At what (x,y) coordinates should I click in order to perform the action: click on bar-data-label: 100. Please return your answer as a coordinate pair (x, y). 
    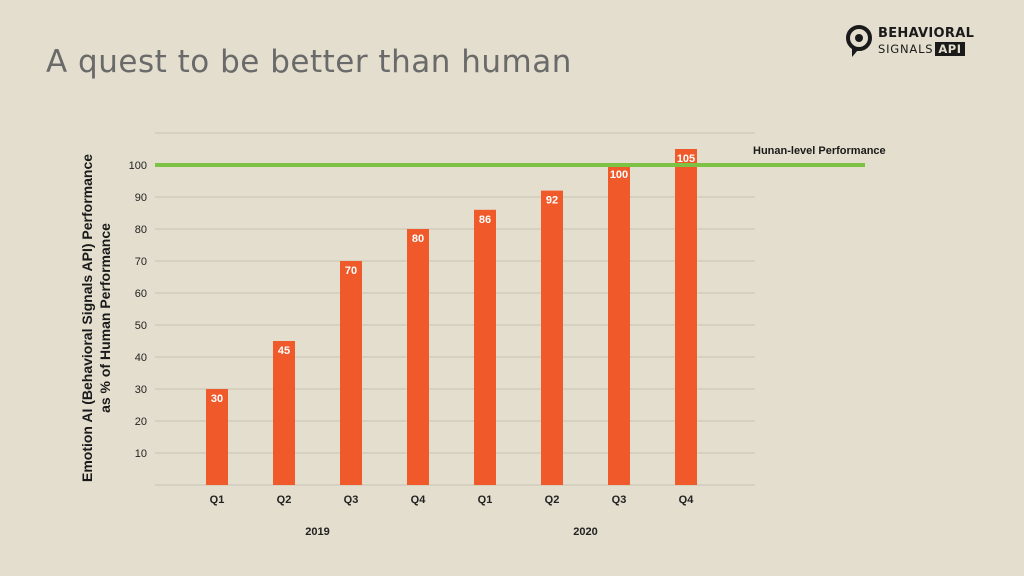
    Looking at the image, I should click on (619, 175).